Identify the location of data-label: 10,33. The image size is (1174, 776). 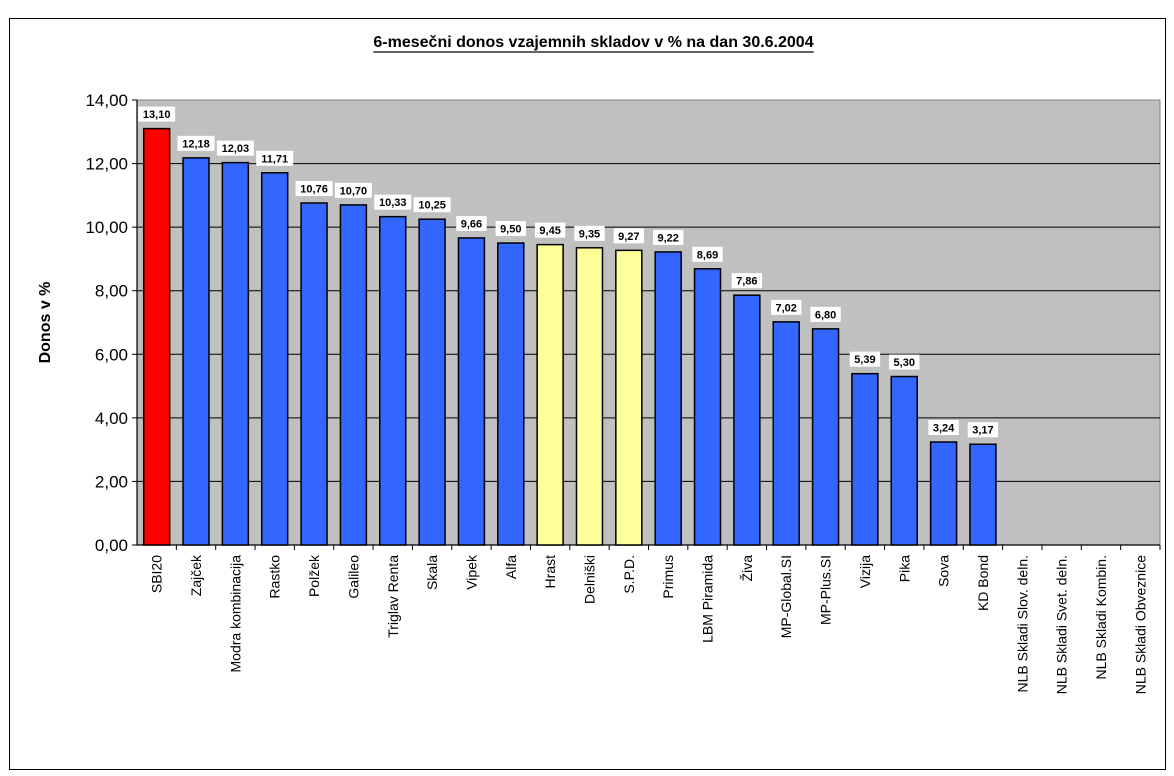
(393, 203).